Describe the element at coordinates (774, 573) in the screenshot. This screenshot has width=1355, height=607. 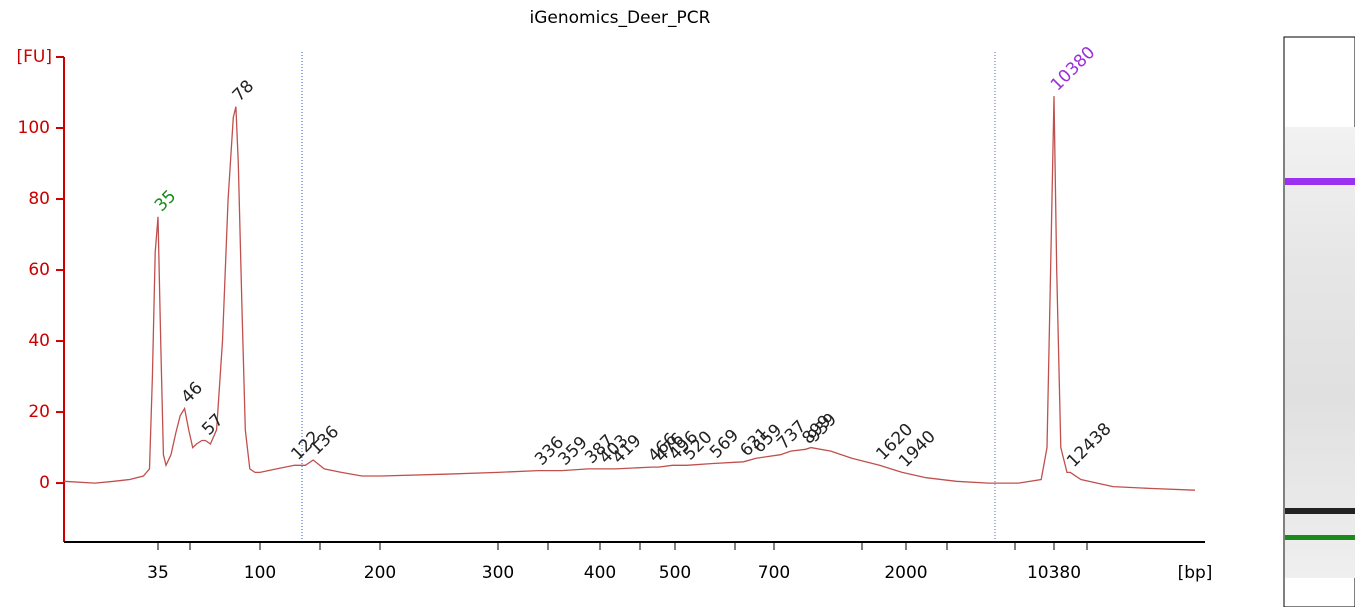
I see `x-tick-label: 700` at that location.